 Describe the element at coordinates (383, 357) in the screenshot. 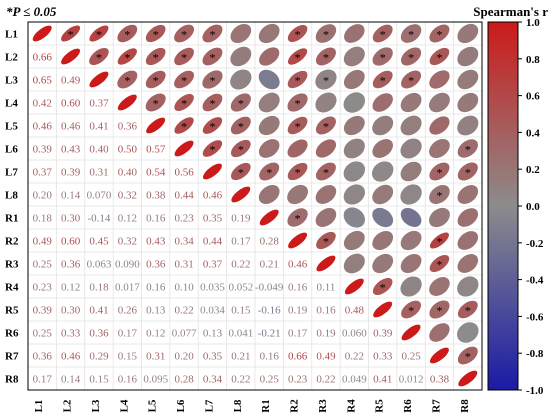

I see `coefficient-label: 0.33` at that location.